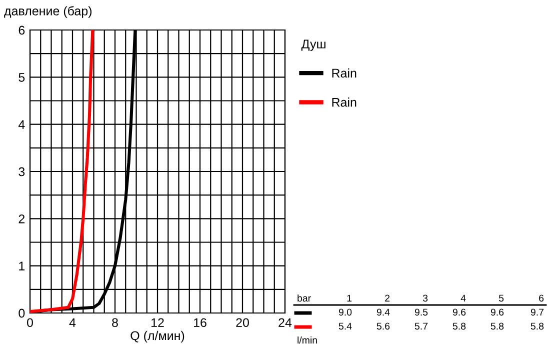 This screenshot has height=350, width=550. What do you see at coordinates (22, 266) in the screenshot?
I see `y-tick-label: 1` at bounding box center [22, 266].